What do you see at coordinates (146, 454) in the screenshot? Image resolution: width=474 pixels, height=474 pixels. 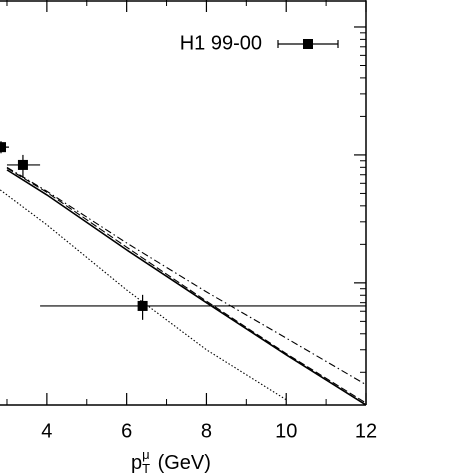 I see `x-label-sup: μ` at bounding box center [146, 454].